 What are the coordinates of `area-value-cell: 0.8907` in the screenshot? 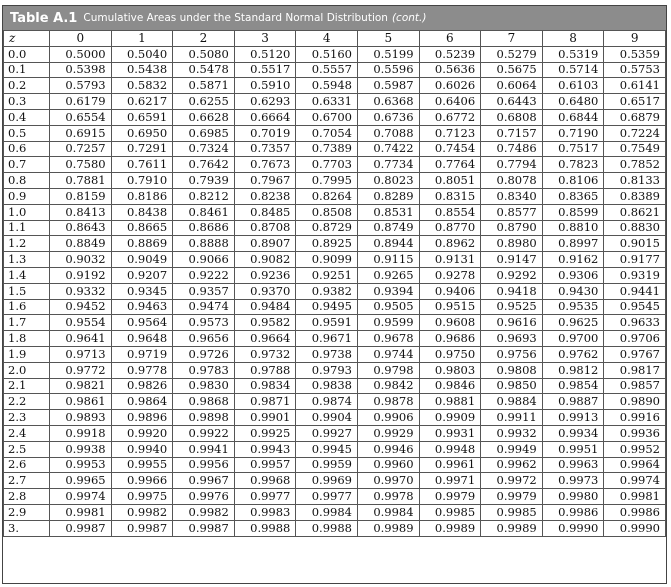 It's located at (265, 244).